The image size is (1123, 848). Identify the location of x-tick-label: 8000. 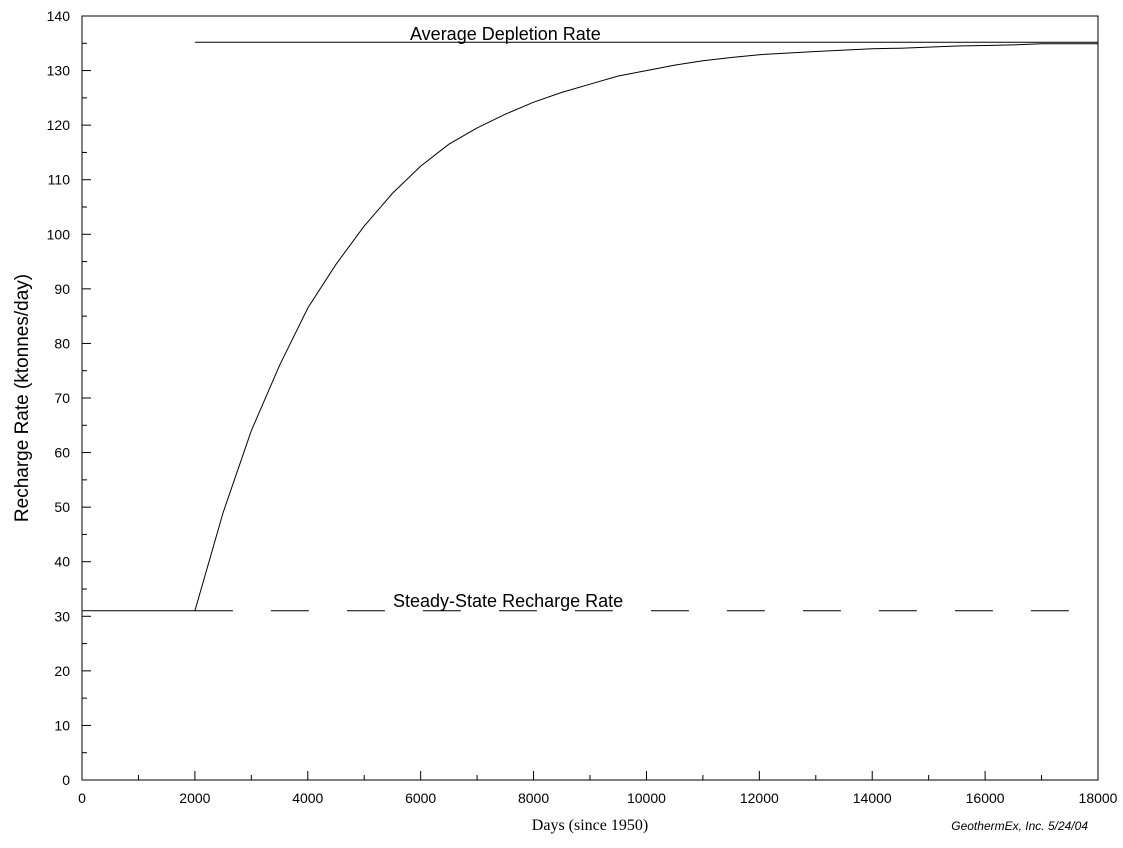
(533, 798).